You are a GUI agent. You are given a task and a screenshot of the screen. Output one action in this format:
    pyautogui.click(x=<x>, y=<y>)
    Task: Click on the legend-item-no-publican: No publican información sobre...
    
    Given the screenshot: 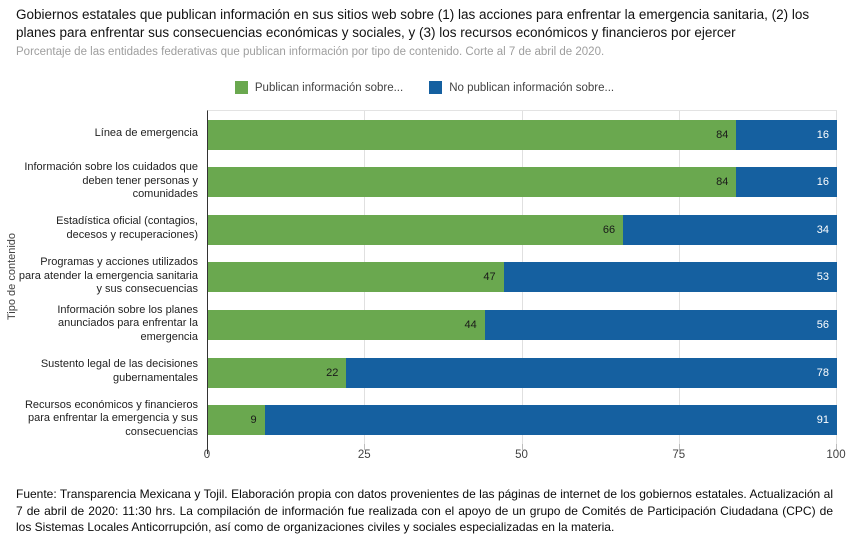 What is the action you would take?
    pyautogui.click(x=521, y=87)
    